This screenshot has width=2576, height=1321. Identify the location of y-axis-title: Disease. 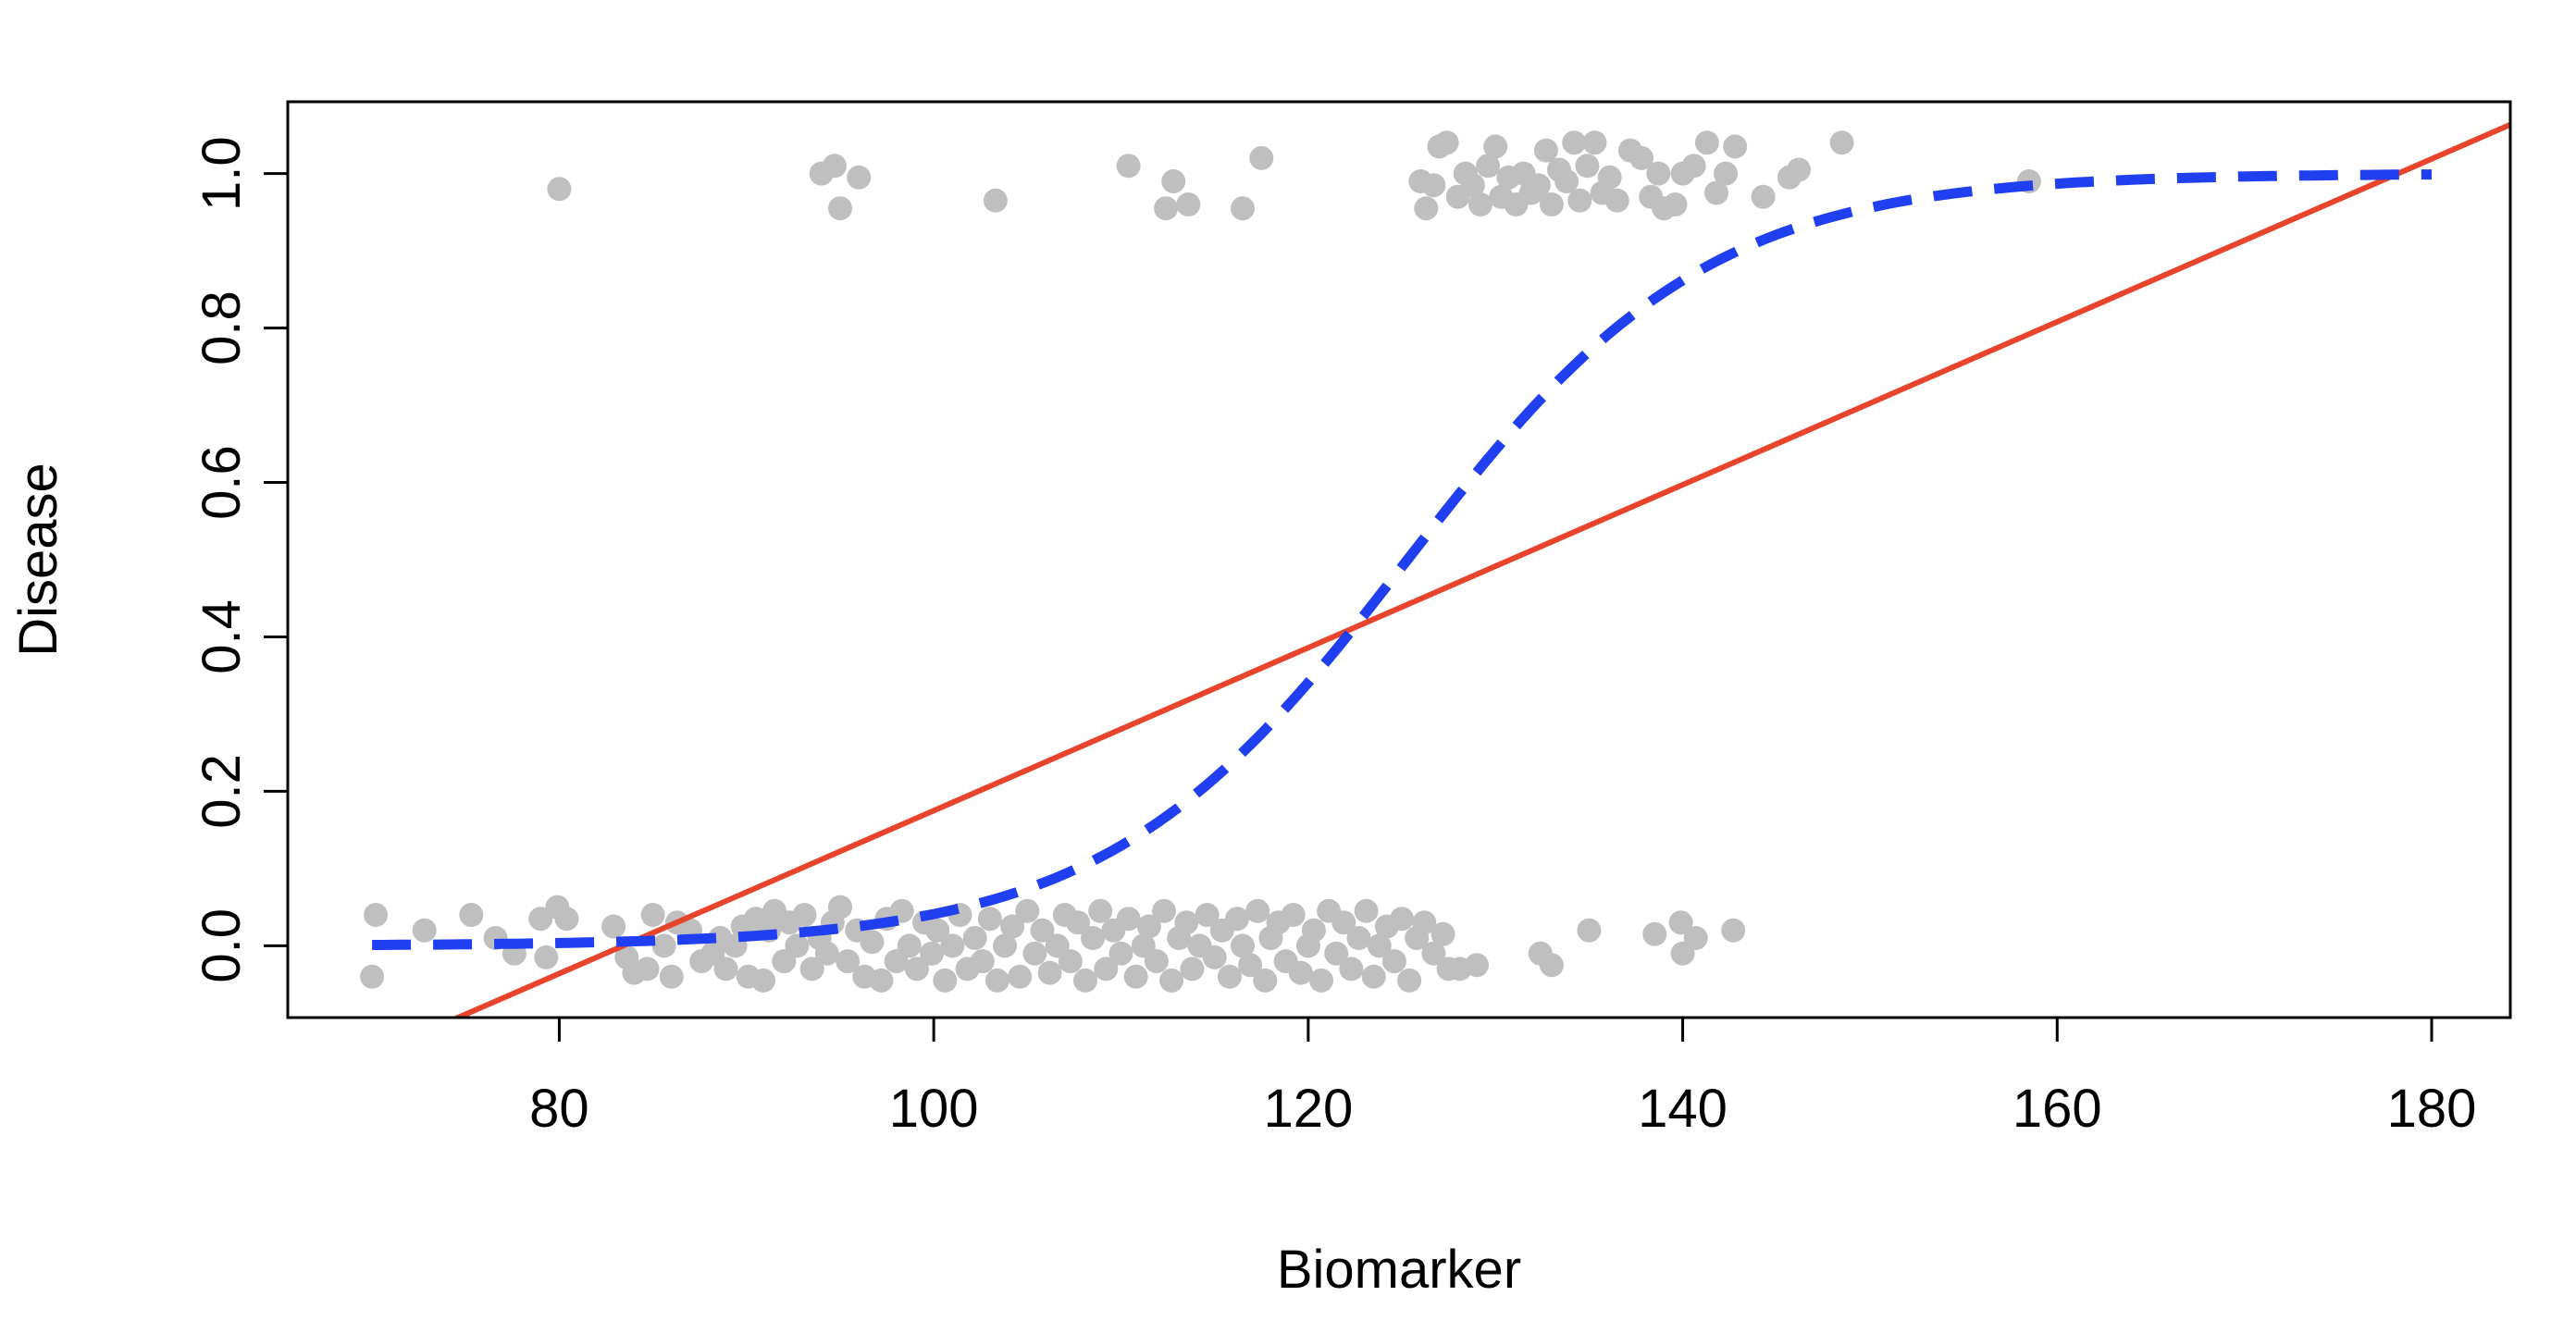
(38, 560).